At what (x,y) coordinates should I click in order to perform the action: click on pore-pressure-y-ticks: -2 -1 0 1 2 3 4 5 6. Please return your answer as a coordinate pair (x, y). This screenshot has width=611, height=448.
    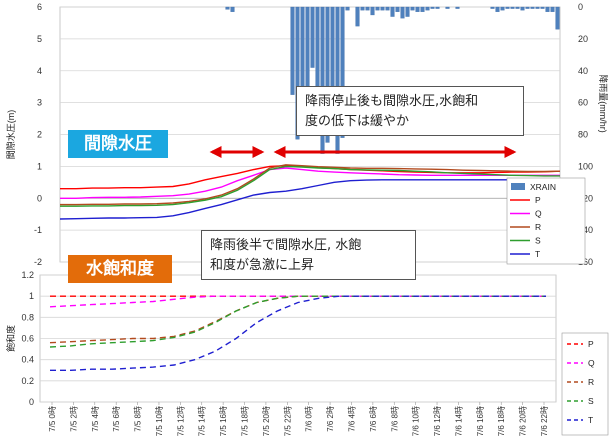
    Looking at the image, I should click on (38, 134).